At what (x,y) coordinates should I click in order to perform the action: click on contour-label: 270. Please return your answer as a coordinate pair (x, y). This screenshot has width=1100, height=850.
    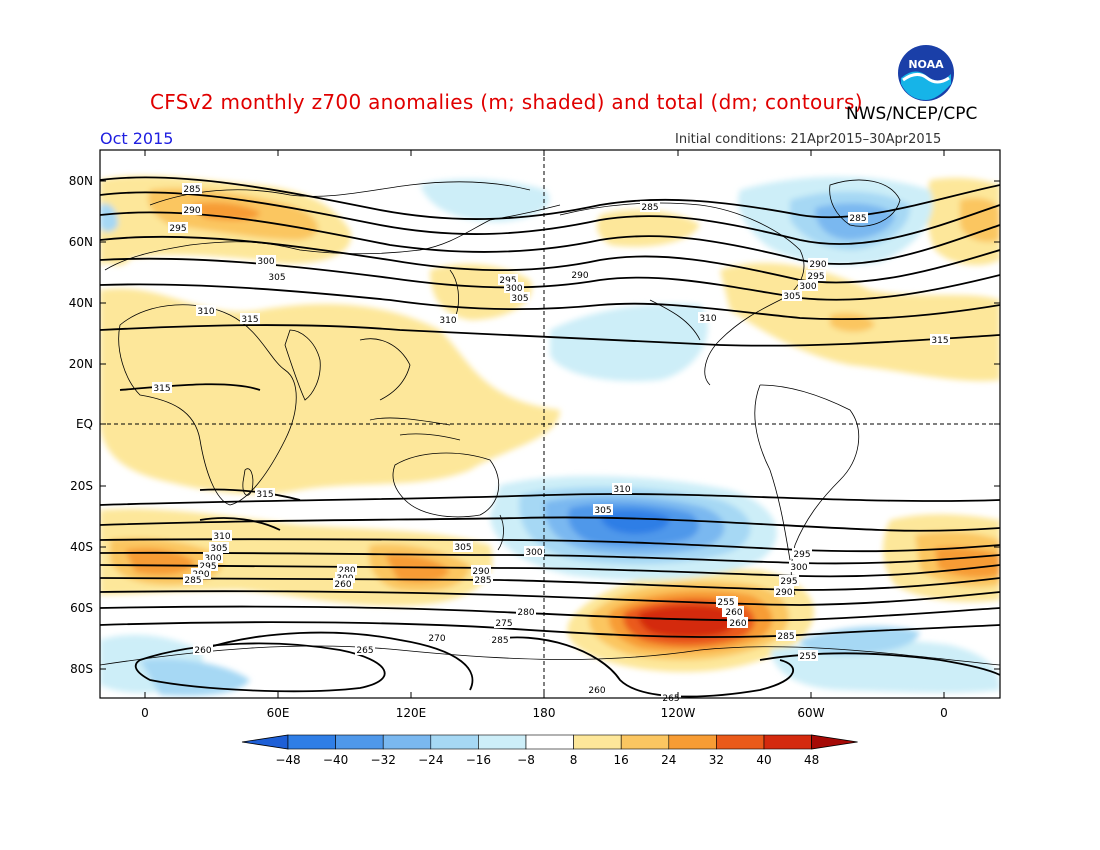
    Looking at the image, I should click on (436, 639).